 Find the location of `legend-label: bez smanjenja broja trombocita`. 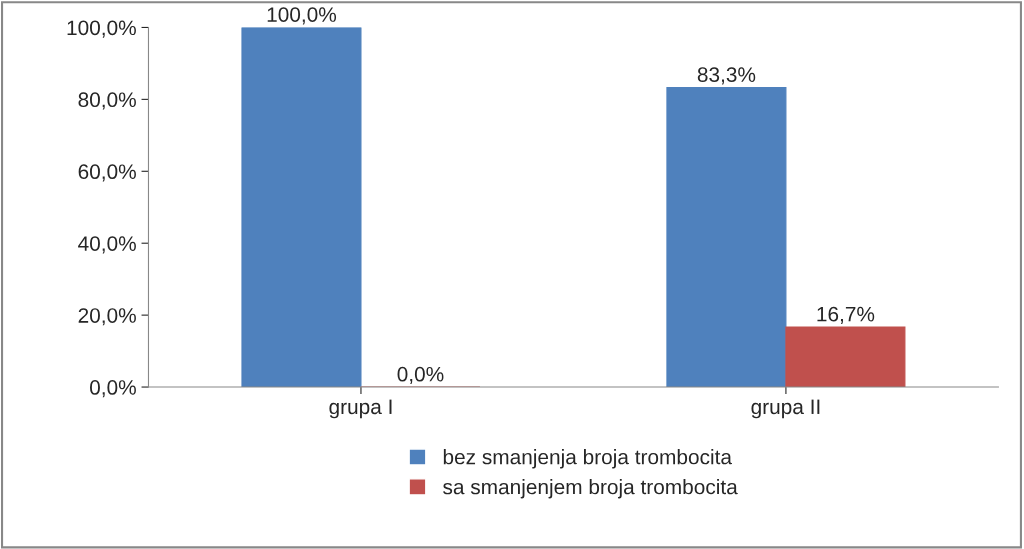

legend-label: bez smanjenja broja trombocita is located at coordinates (587, 459).